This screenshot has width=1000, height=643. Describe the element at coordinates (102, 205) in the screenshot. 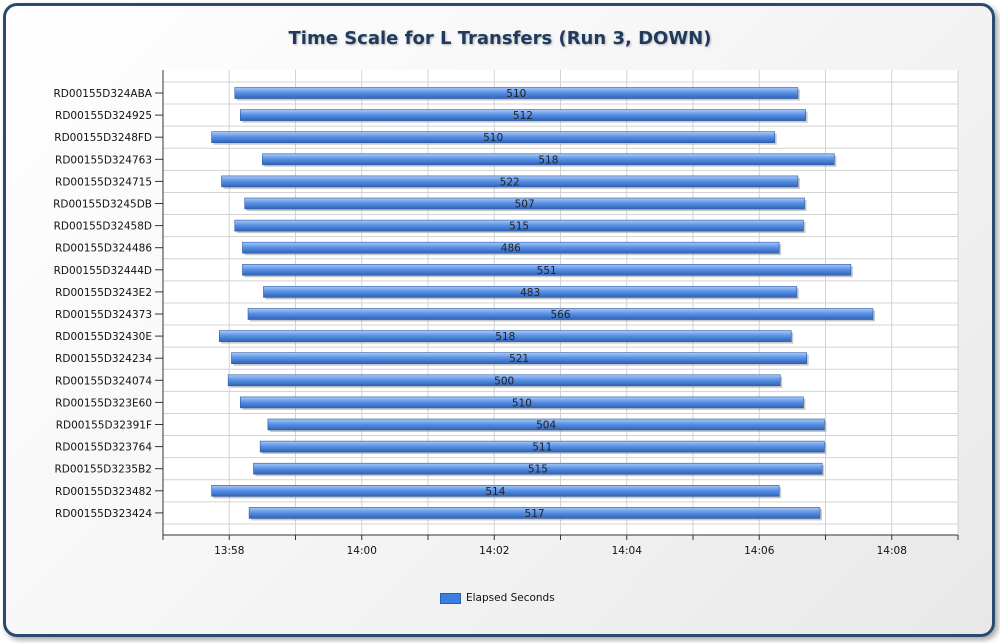

I see `category-label: RD00155D3245DB` at that location.